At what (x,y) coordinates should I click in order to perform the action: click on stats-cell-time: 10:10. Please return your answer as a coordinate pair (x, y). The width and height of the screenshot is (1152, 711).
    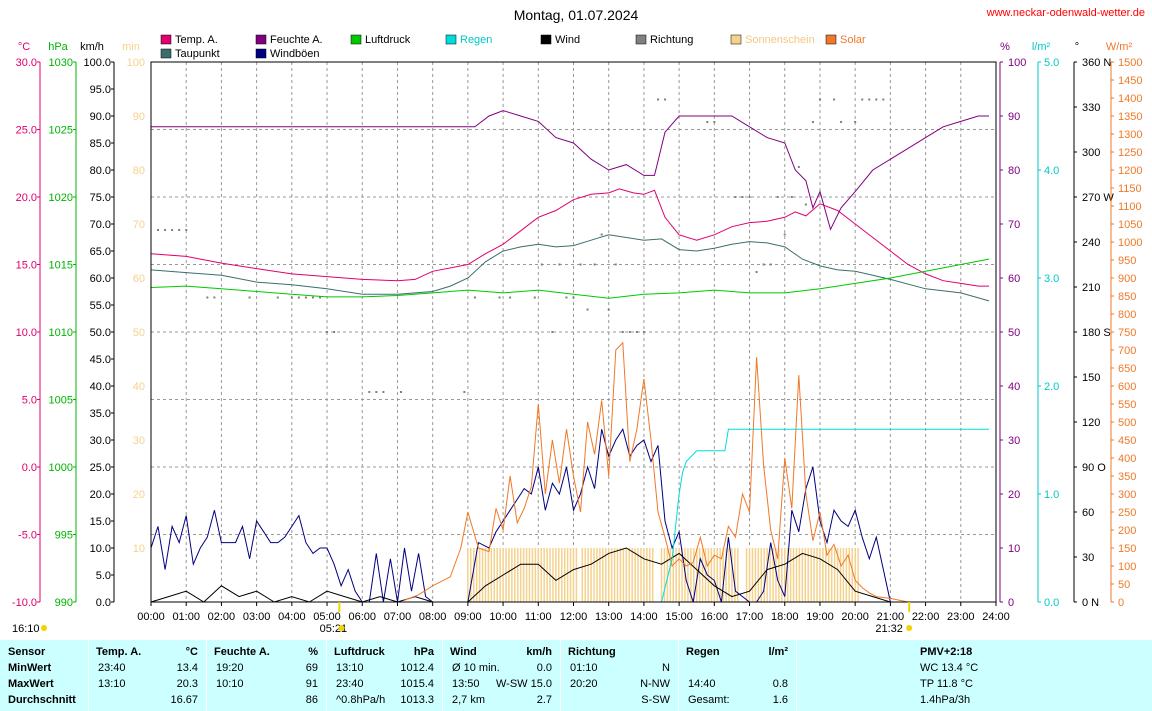
    Looking at the image, I should click on (230, 684).